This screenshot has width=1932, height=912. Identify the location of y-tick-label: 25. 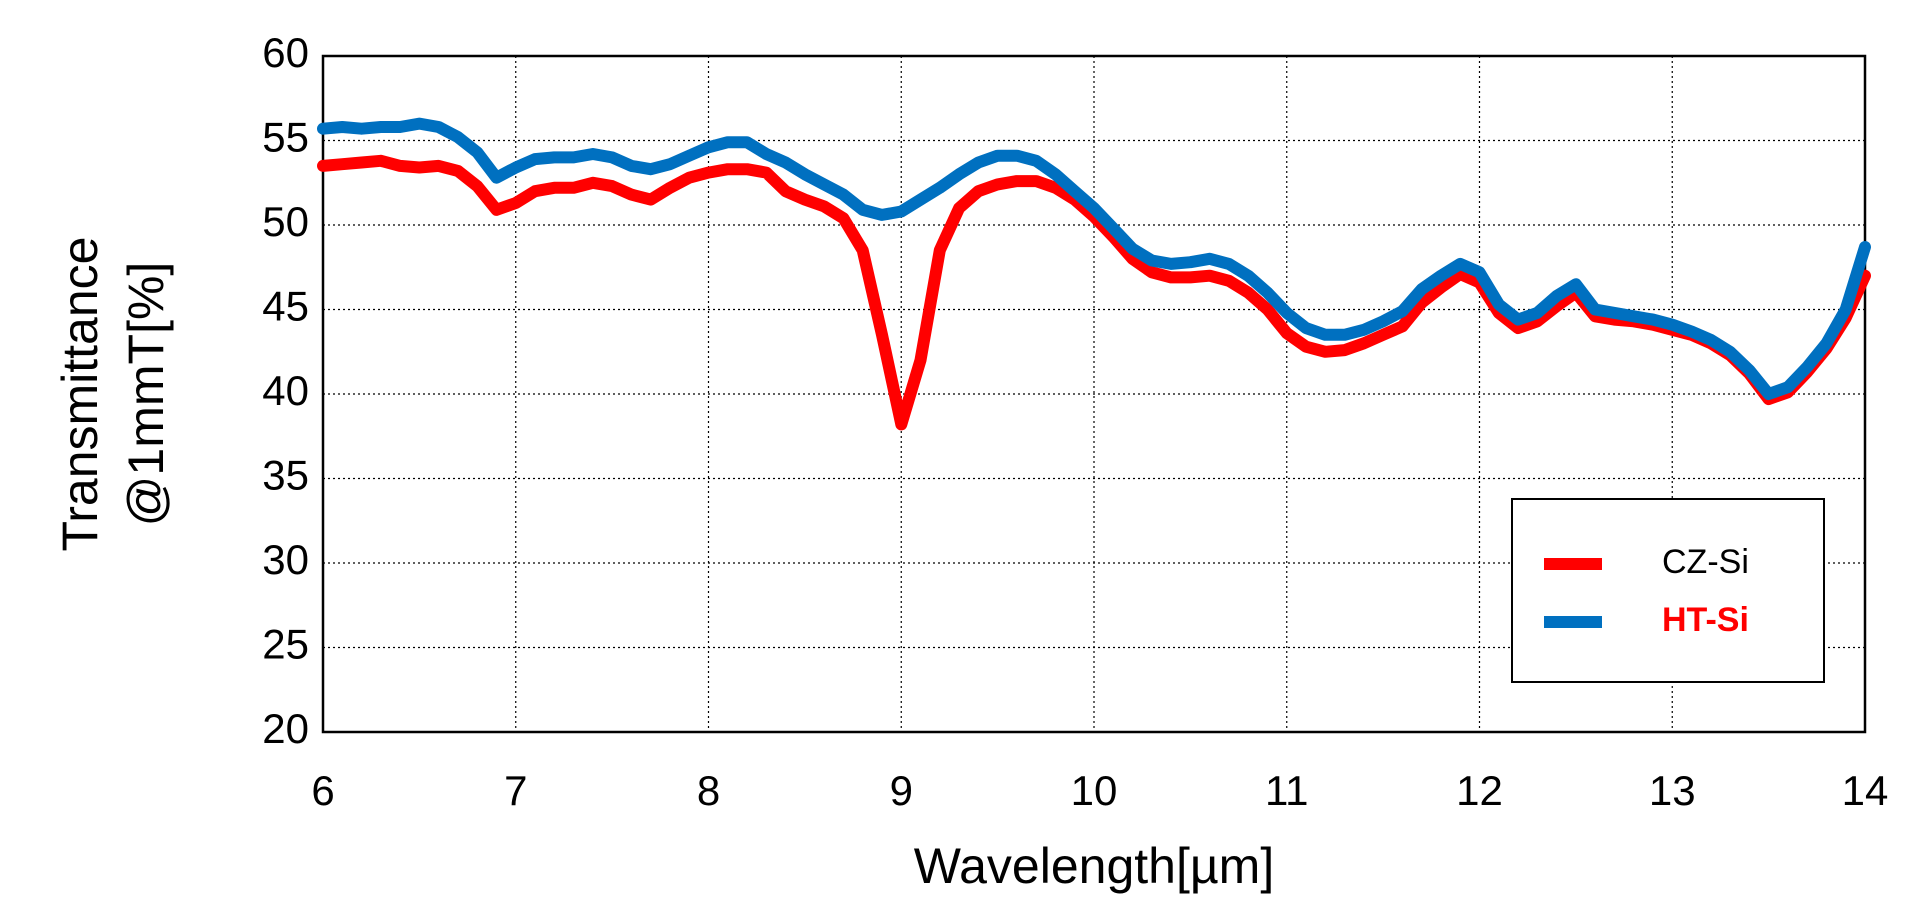
(285, 644).